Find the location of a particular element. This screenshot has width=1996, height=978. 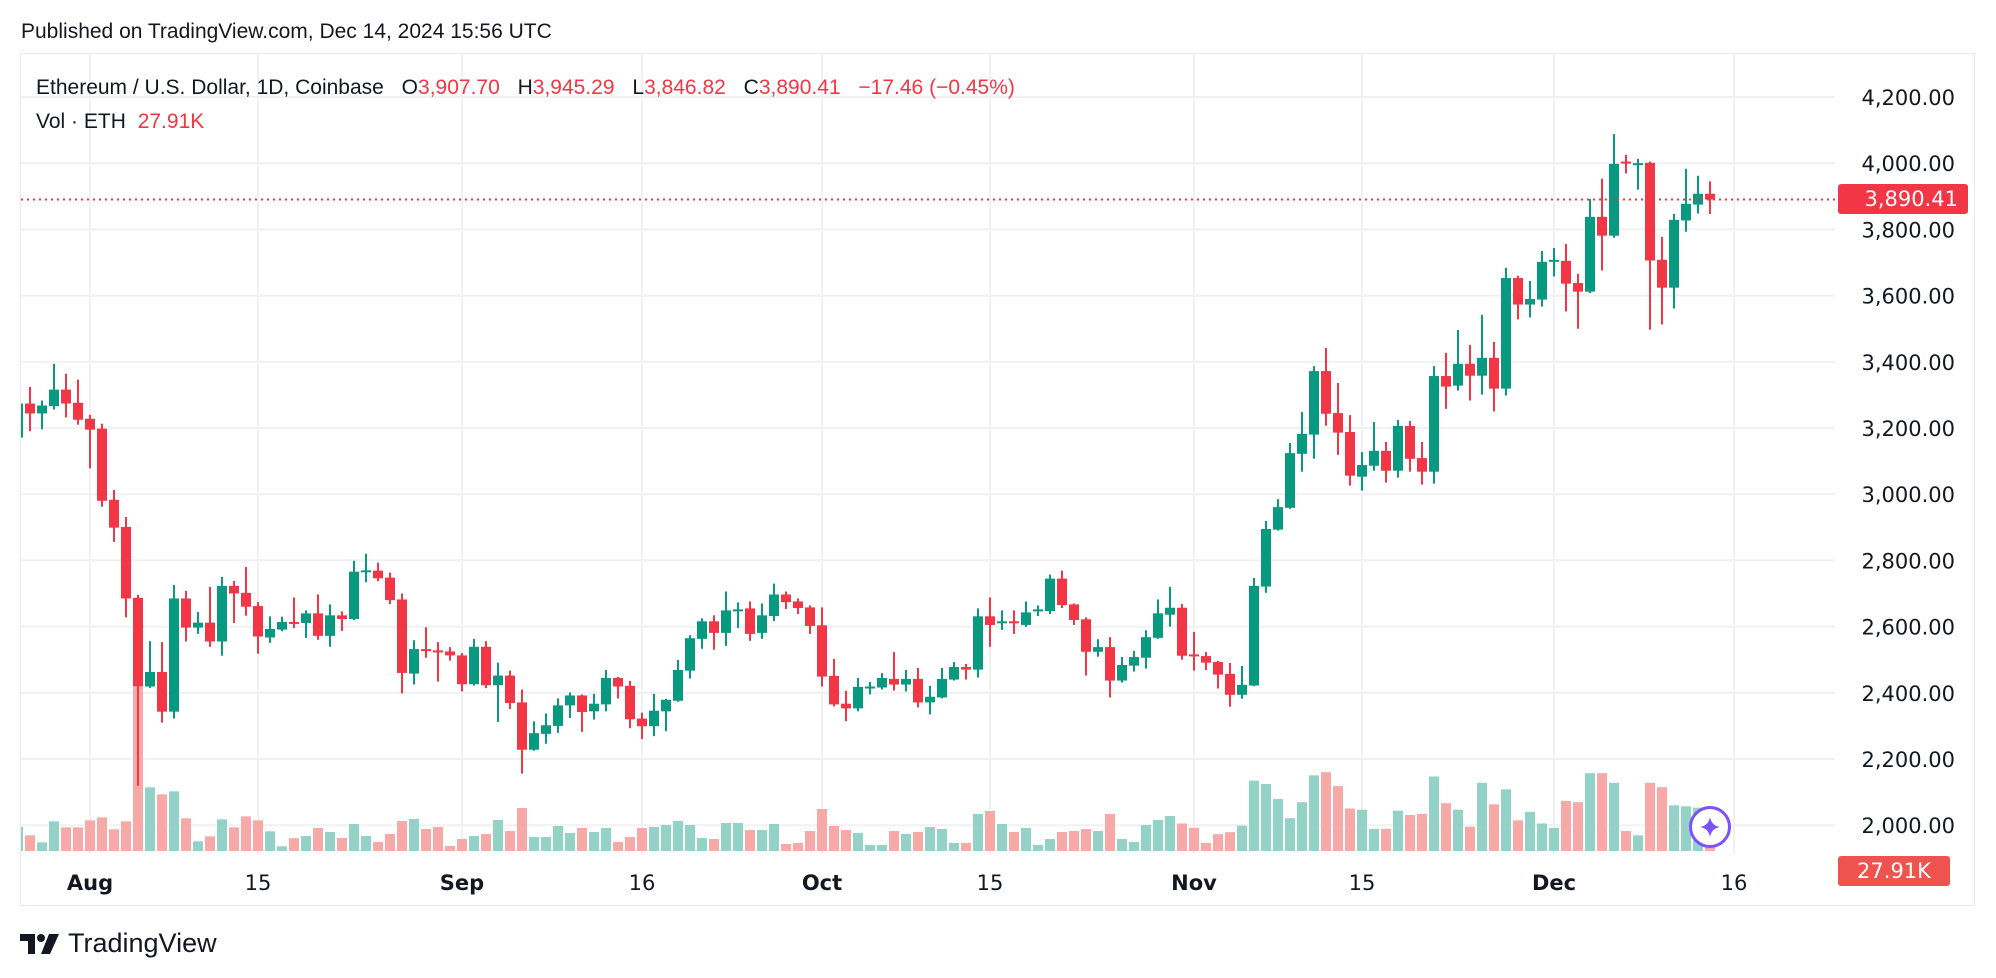

volume-label: Vol · ETH is located at coordinates (81, 121).